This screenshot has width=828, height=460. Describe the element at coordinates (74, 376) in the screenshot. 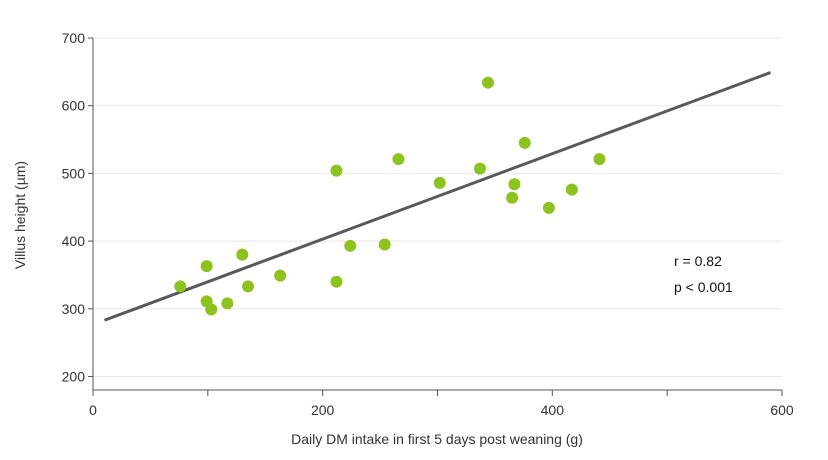

I see `y-tick-label-200: 200` at that location.